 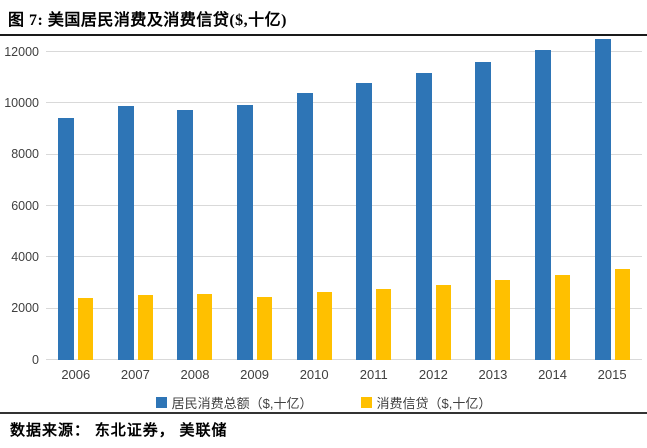 I want to click on bar-series1-2009, so click(x=265, y=328).